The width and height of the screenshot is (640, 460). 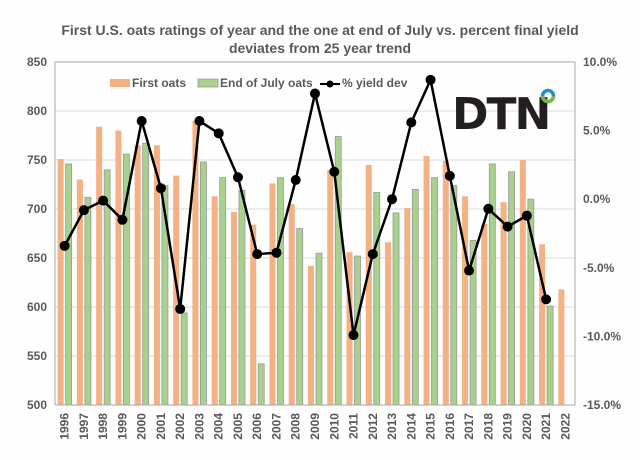 What do you see at coordinates (508, 426) in the screenshot?
I see `x-tick-label: 2019` at bounding box center [508, 426].